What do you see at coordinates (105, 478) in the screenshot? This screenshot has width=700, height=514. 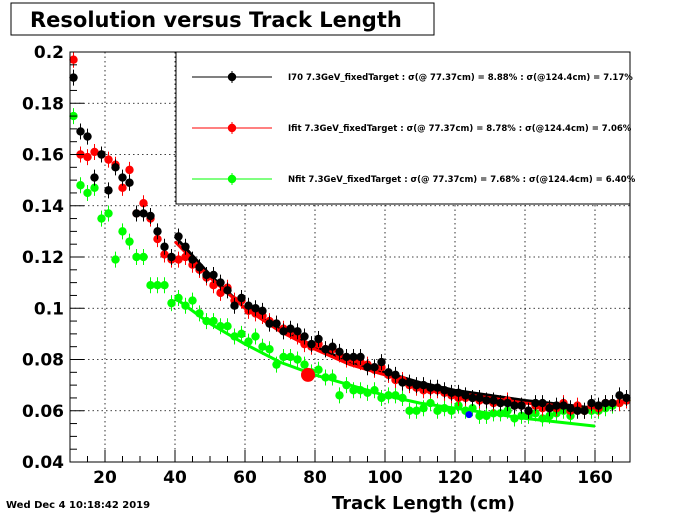 I see `x-tick-label: 20` at bounding box center [105, 478].